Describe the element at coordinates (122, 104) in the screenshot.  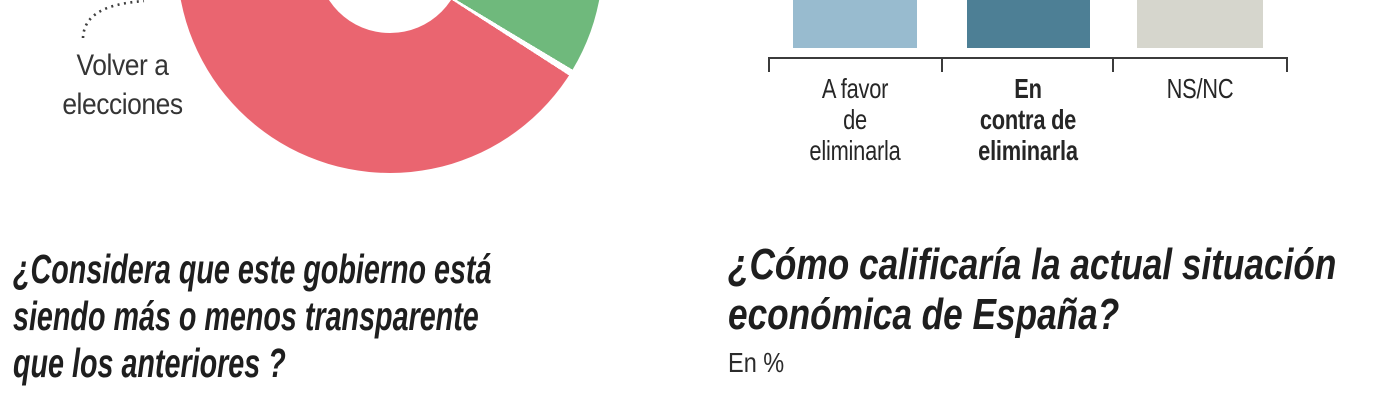
I see `donut-segment-label-line: elecciones` at that location.